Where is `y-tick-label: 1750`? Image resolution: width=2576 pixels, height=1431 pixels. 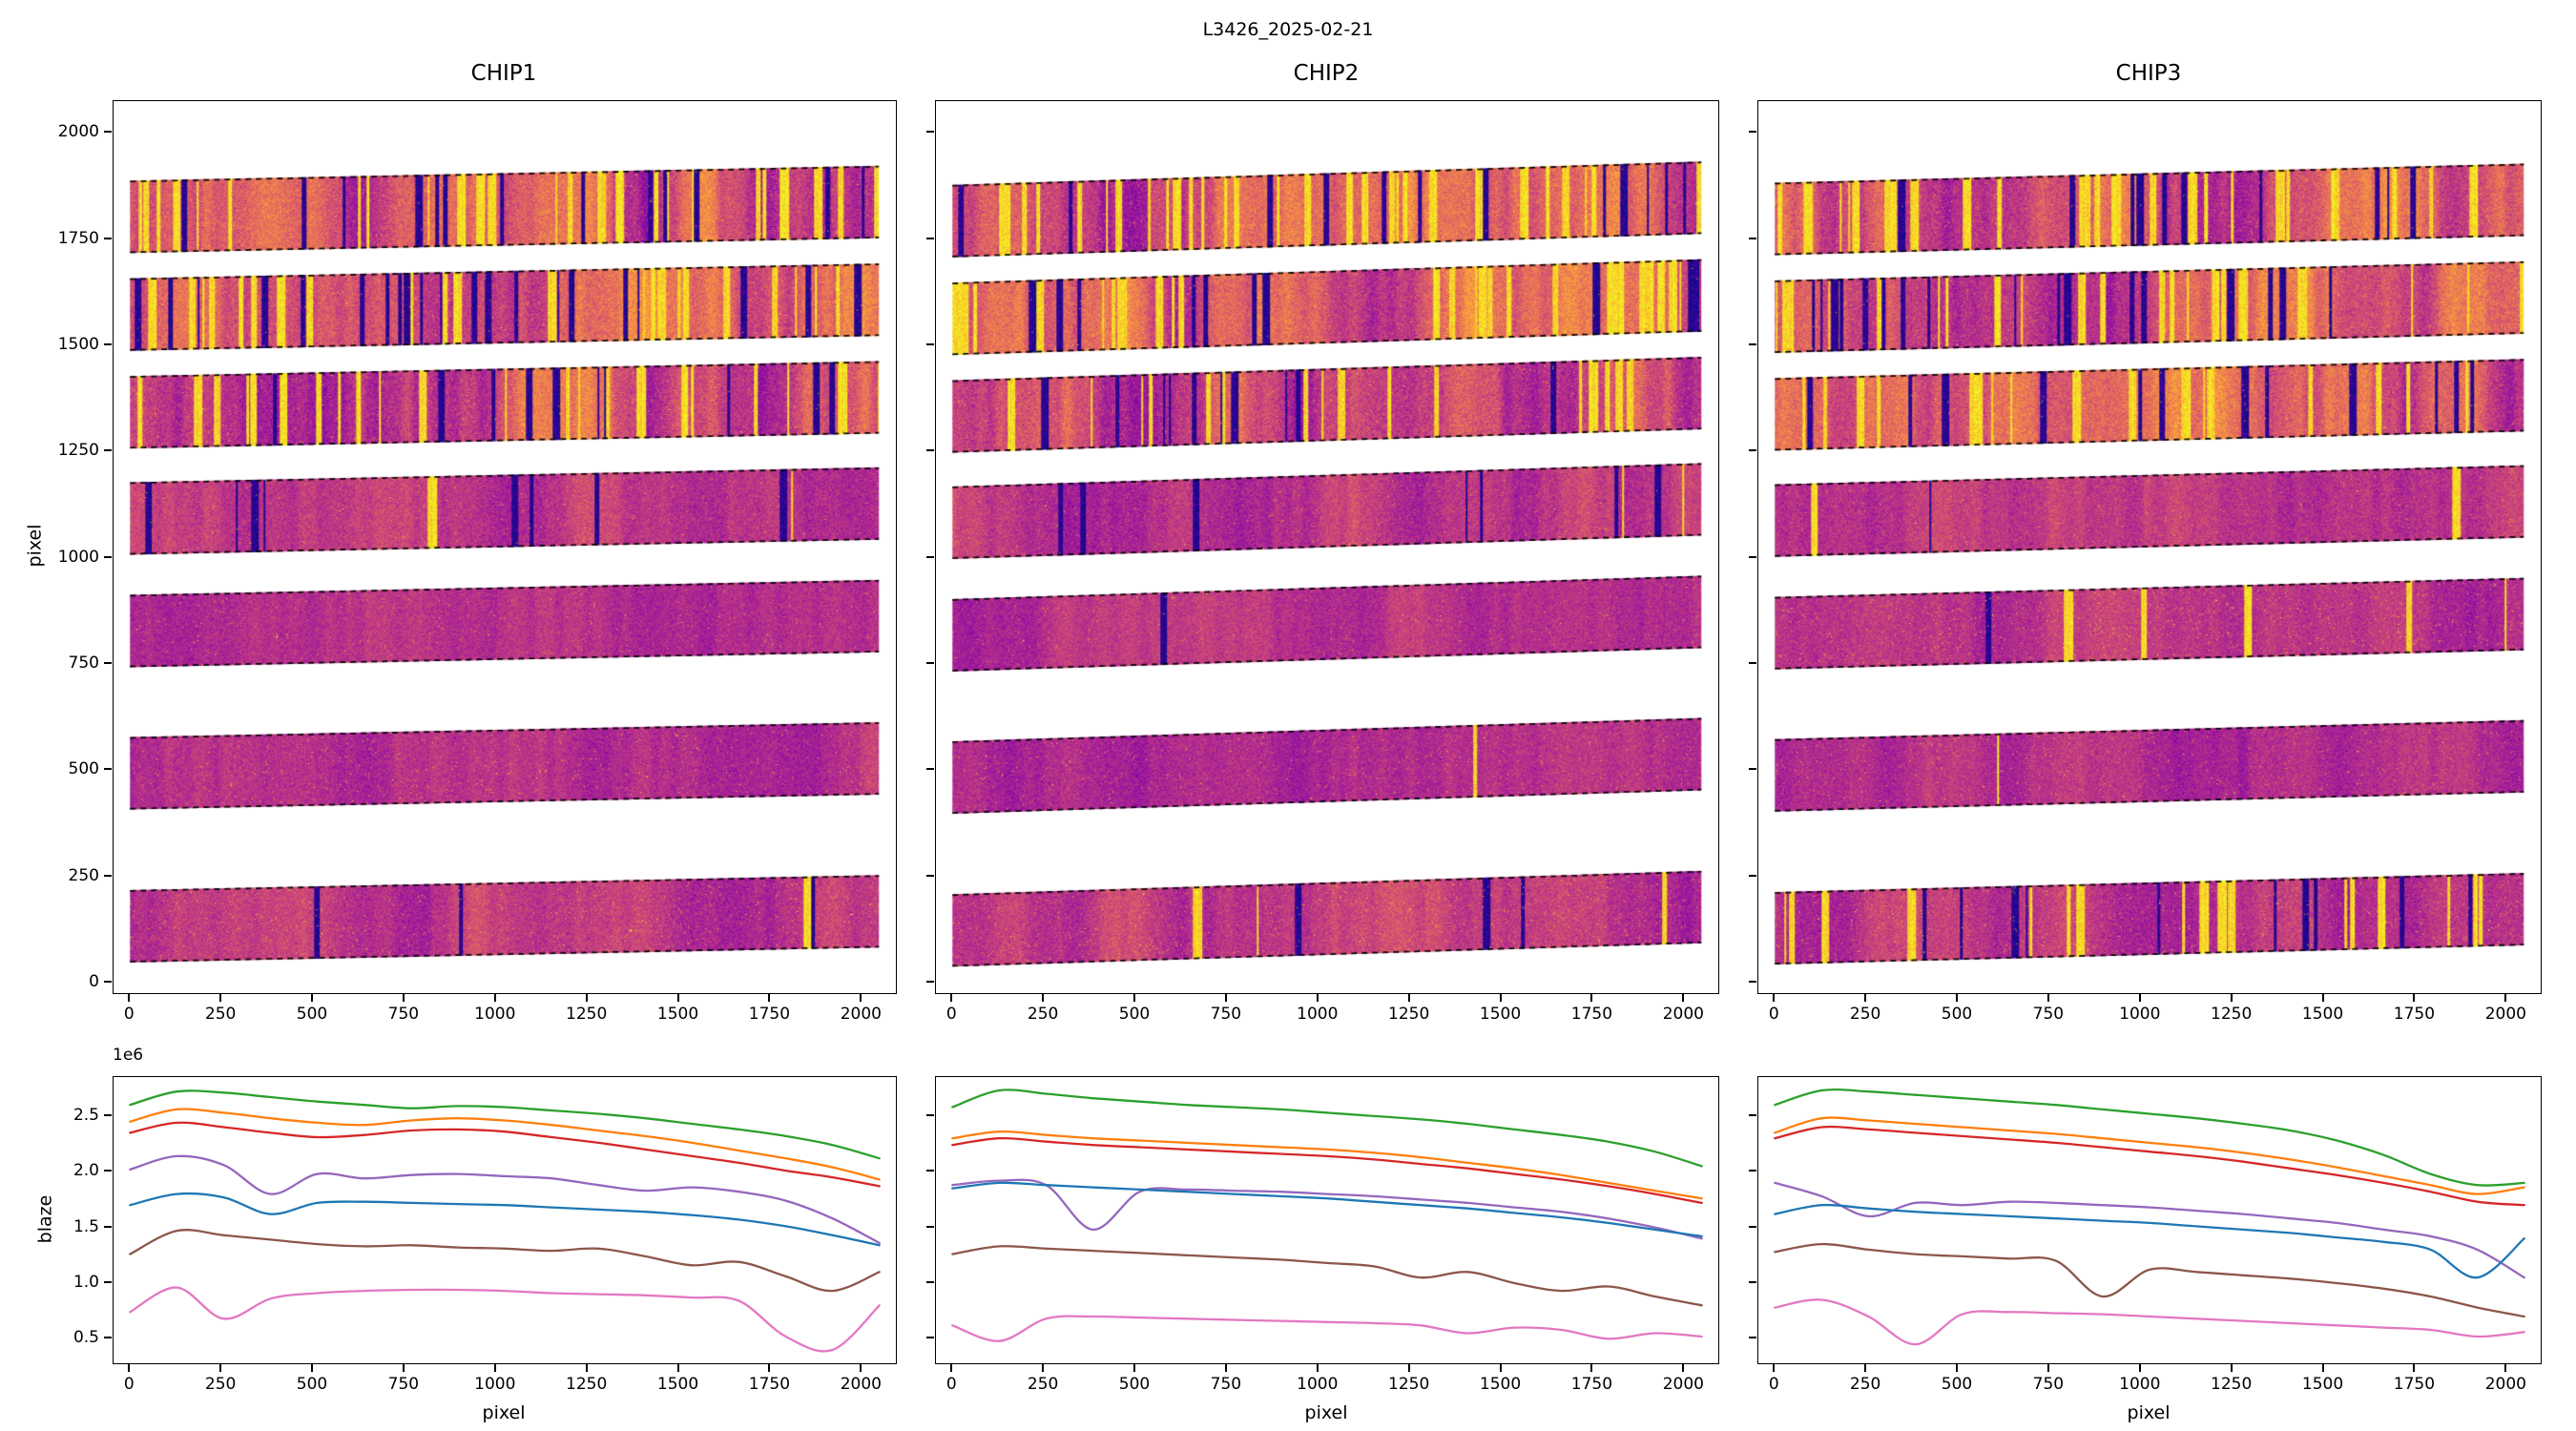 y-tick-label: 1750 is located at coordinates (78, 238).